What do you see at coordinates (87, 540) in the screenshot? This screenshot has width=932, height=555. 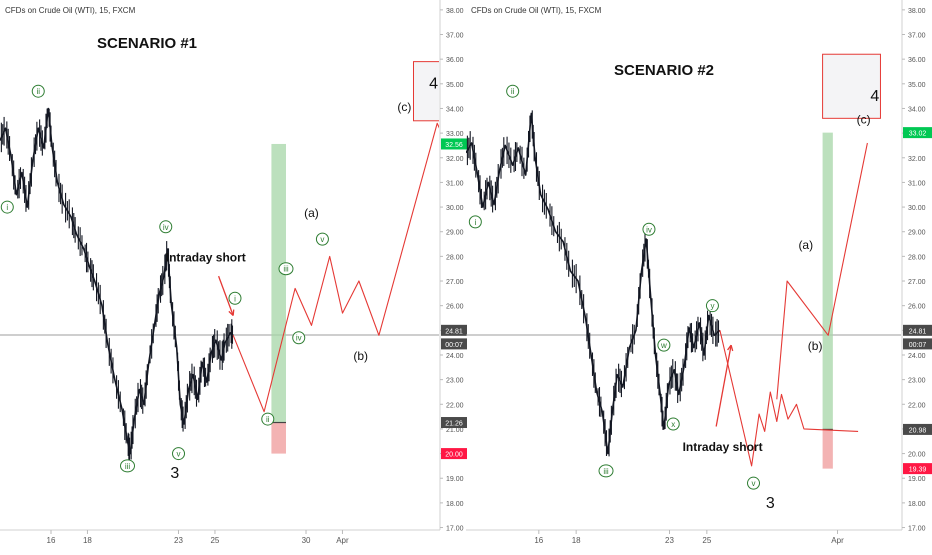 I see `x-tick-label: 18` at bounding box center [87, 540].